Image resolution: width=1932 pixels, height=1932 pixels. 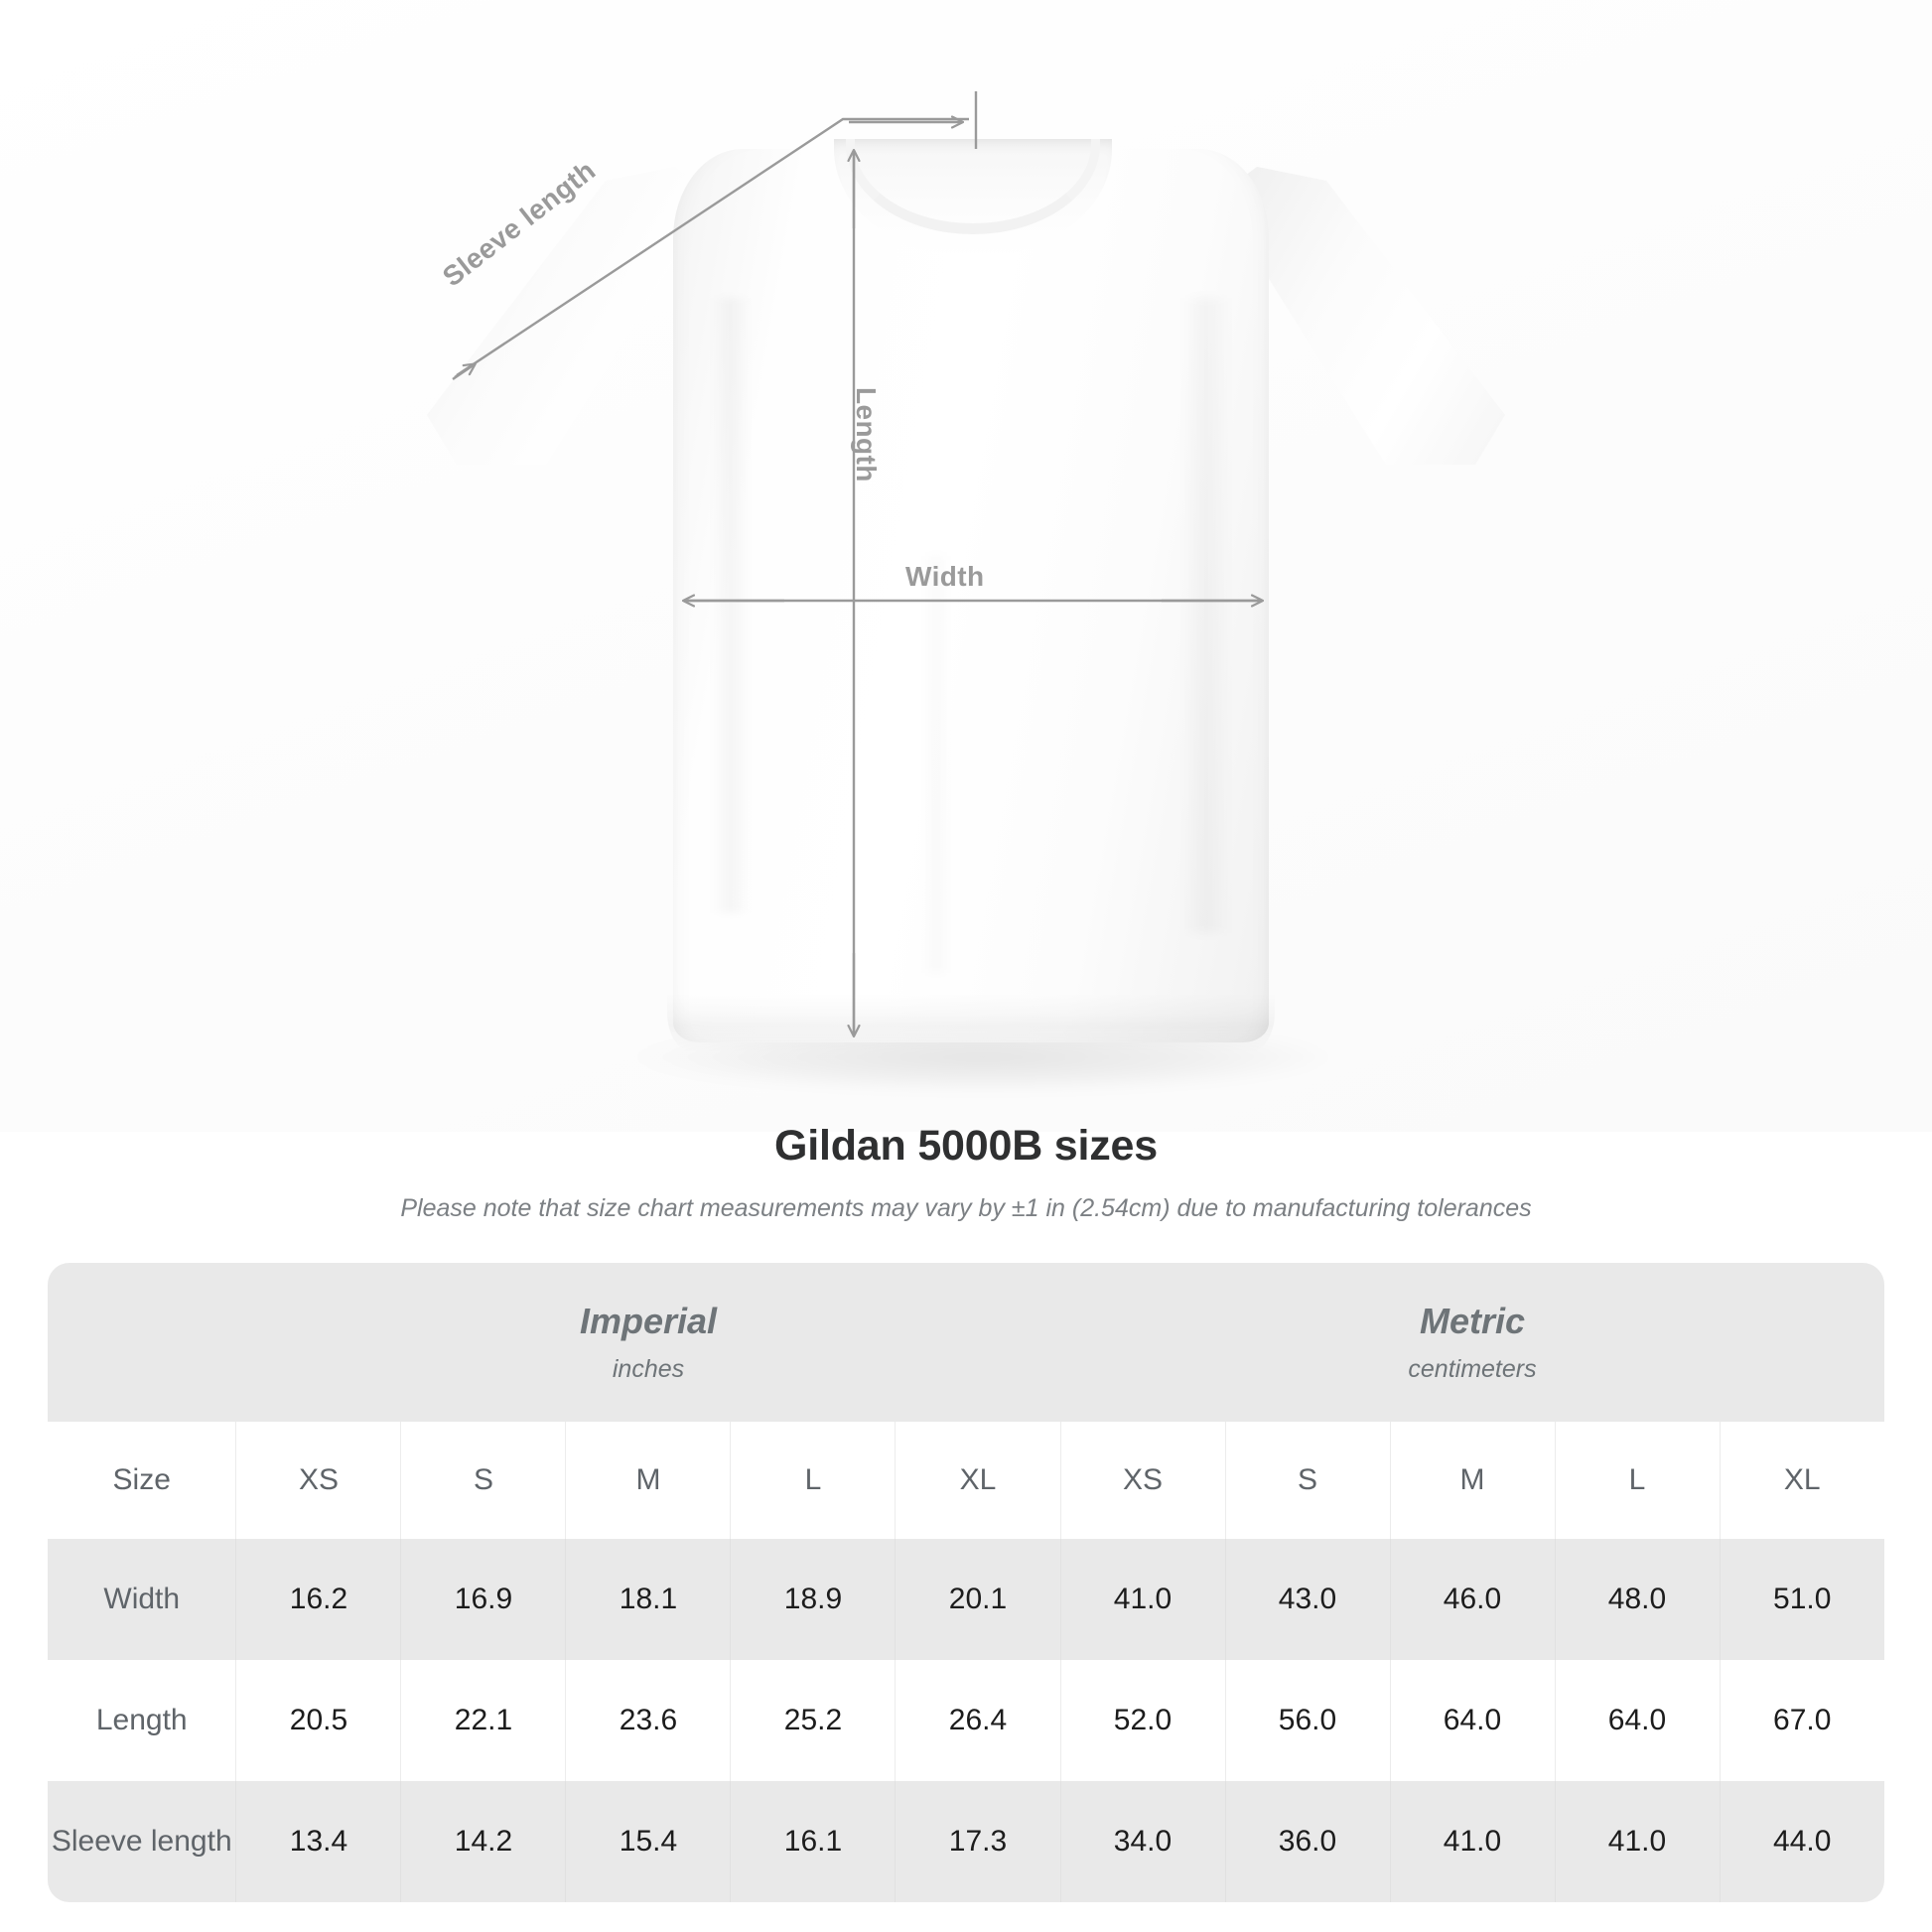 I want to click on measurement-cell: 51.0, so click(x=1802, y=1600).